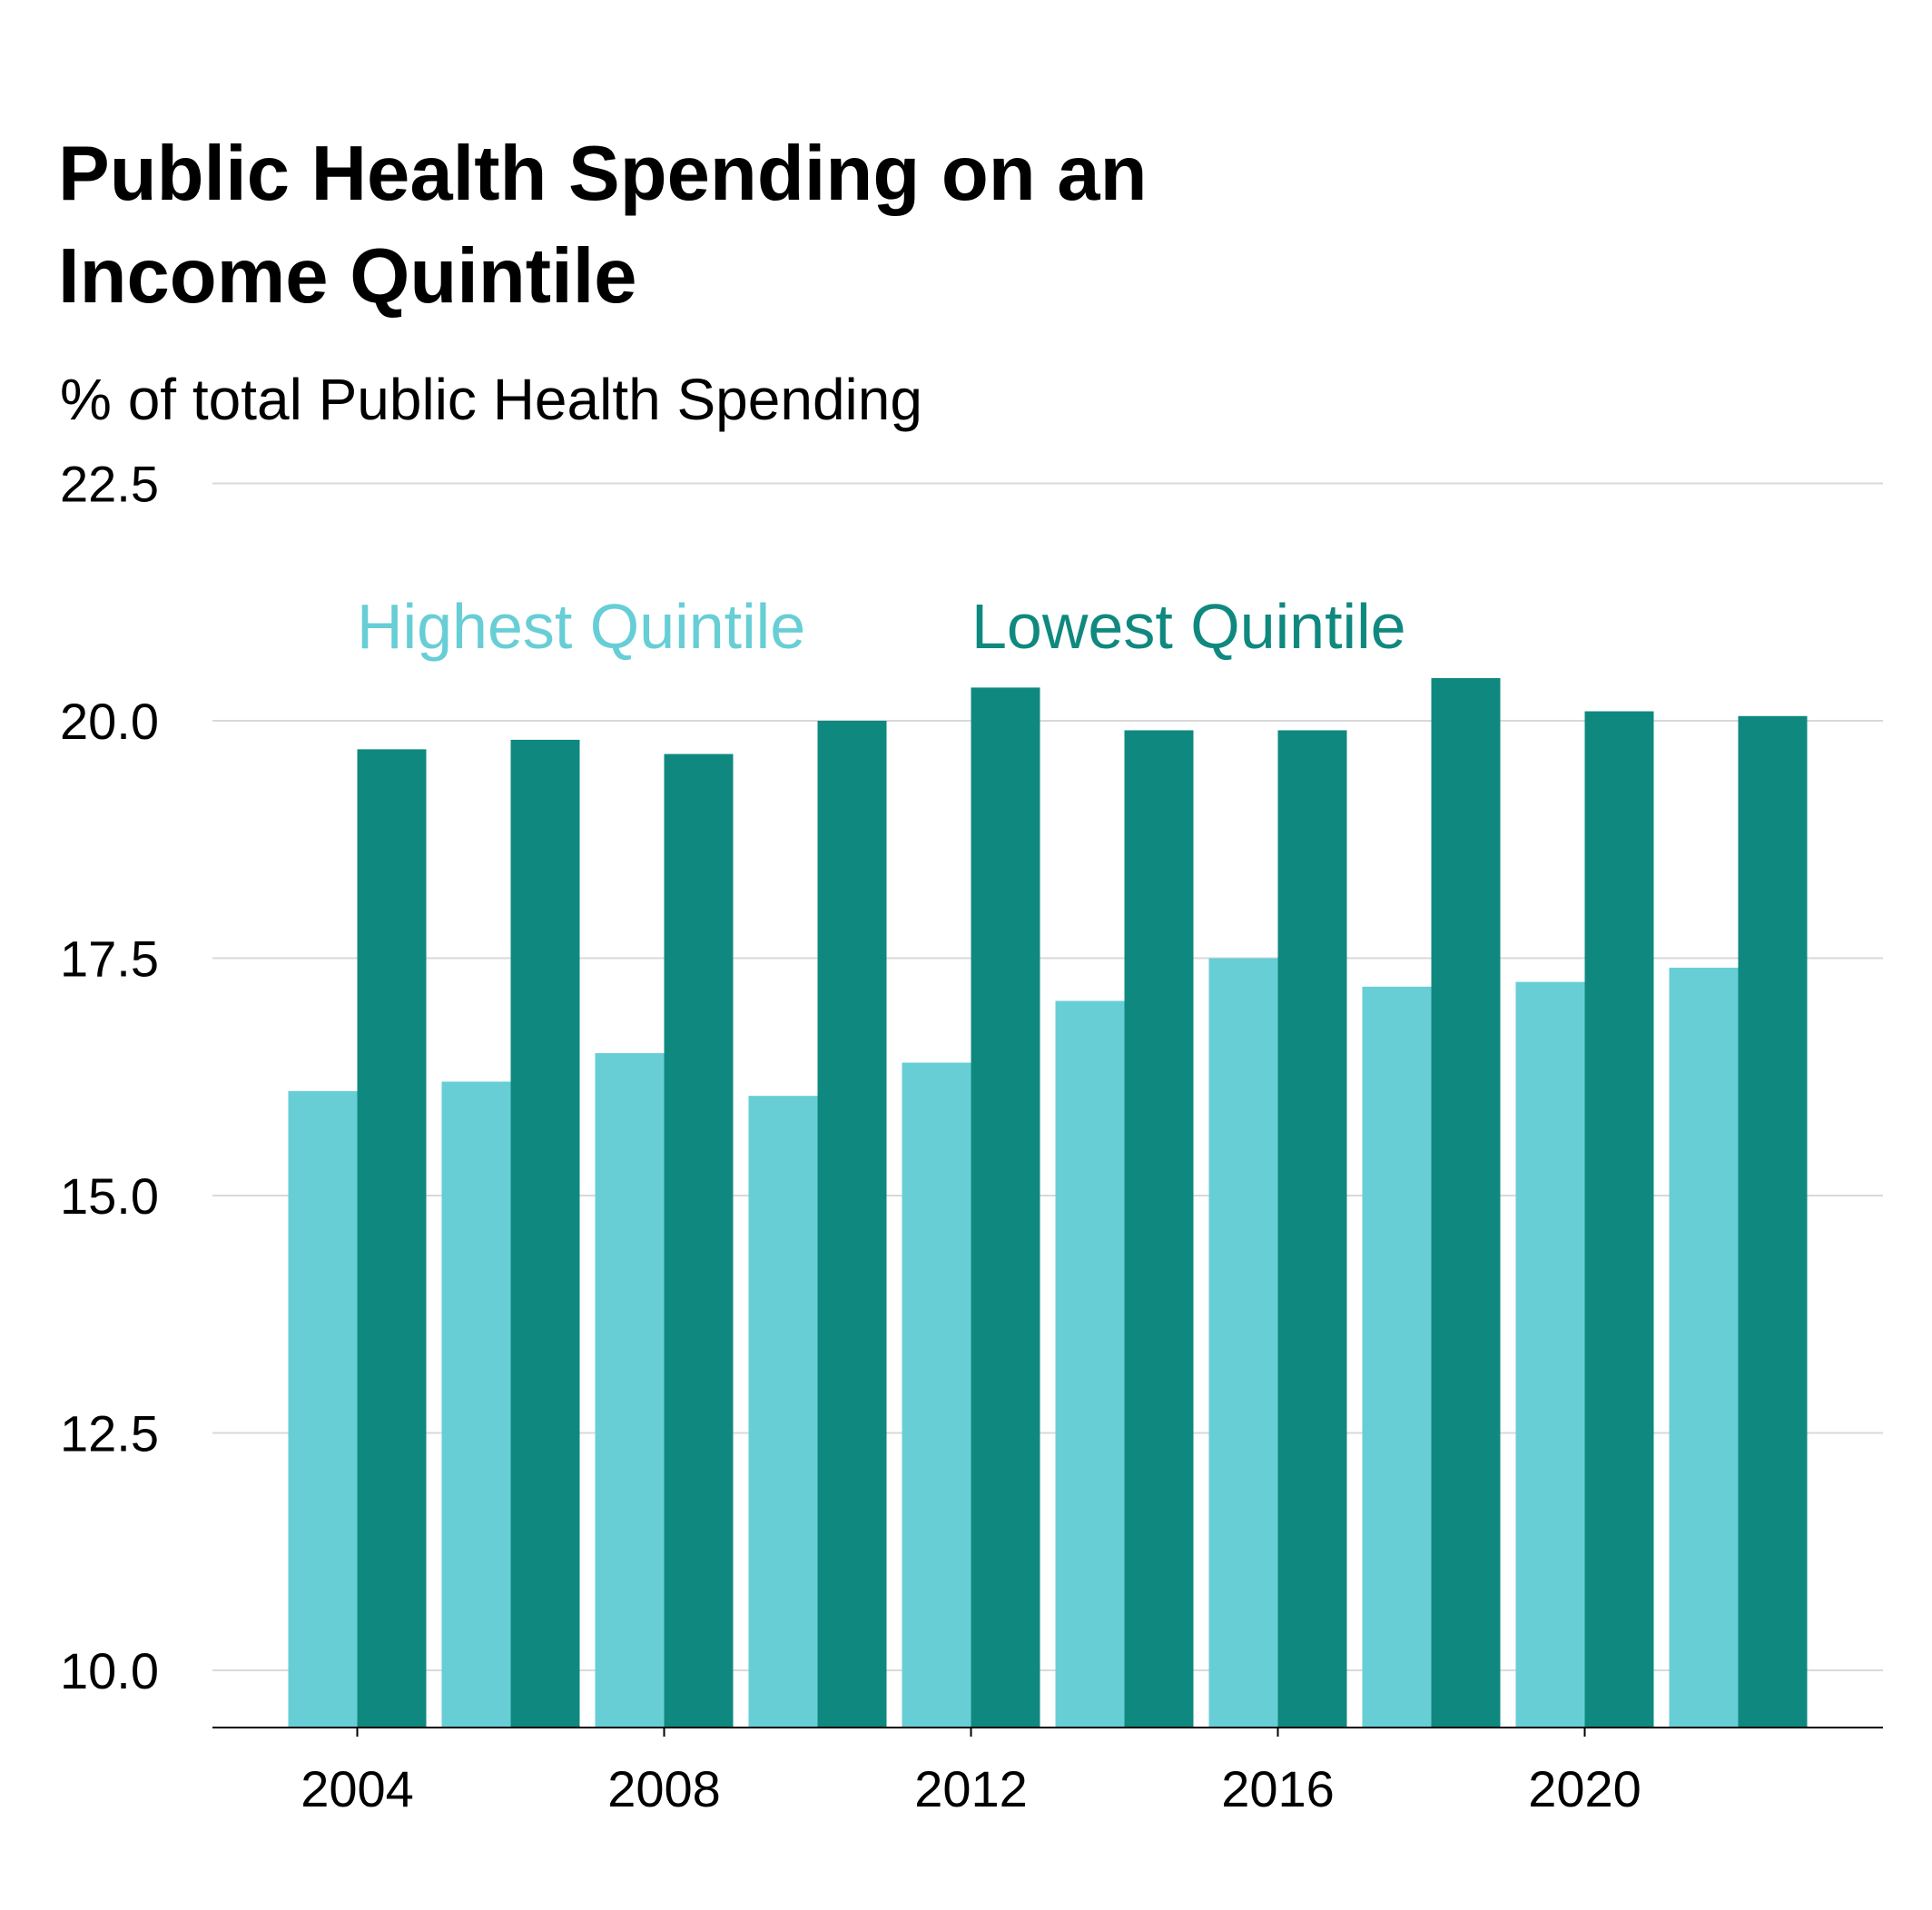  Describe the element at coordinates (109, 484) in the screenshot. I see `y-tick-label: 22.5` at that location.